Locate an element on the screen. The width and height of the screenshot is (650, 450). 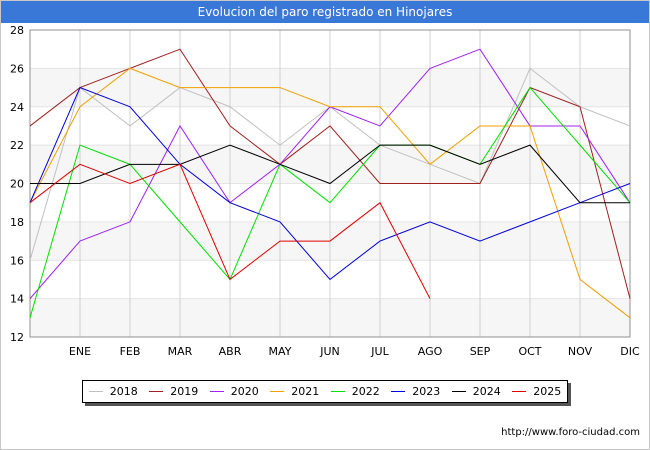
x-tick-label: JUL is located at coordinates (379, 351).